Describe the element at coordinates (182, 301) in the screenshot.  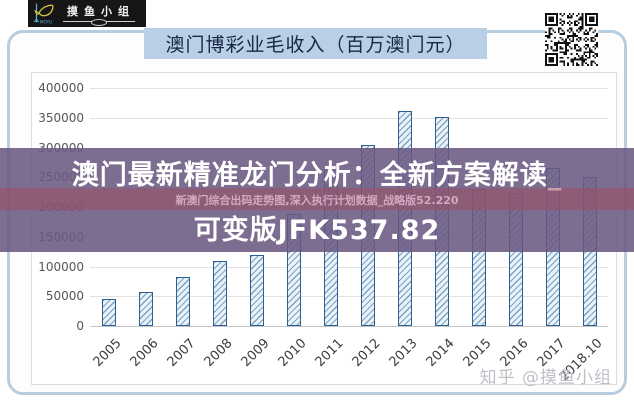
I see `bar-2007` at that location.